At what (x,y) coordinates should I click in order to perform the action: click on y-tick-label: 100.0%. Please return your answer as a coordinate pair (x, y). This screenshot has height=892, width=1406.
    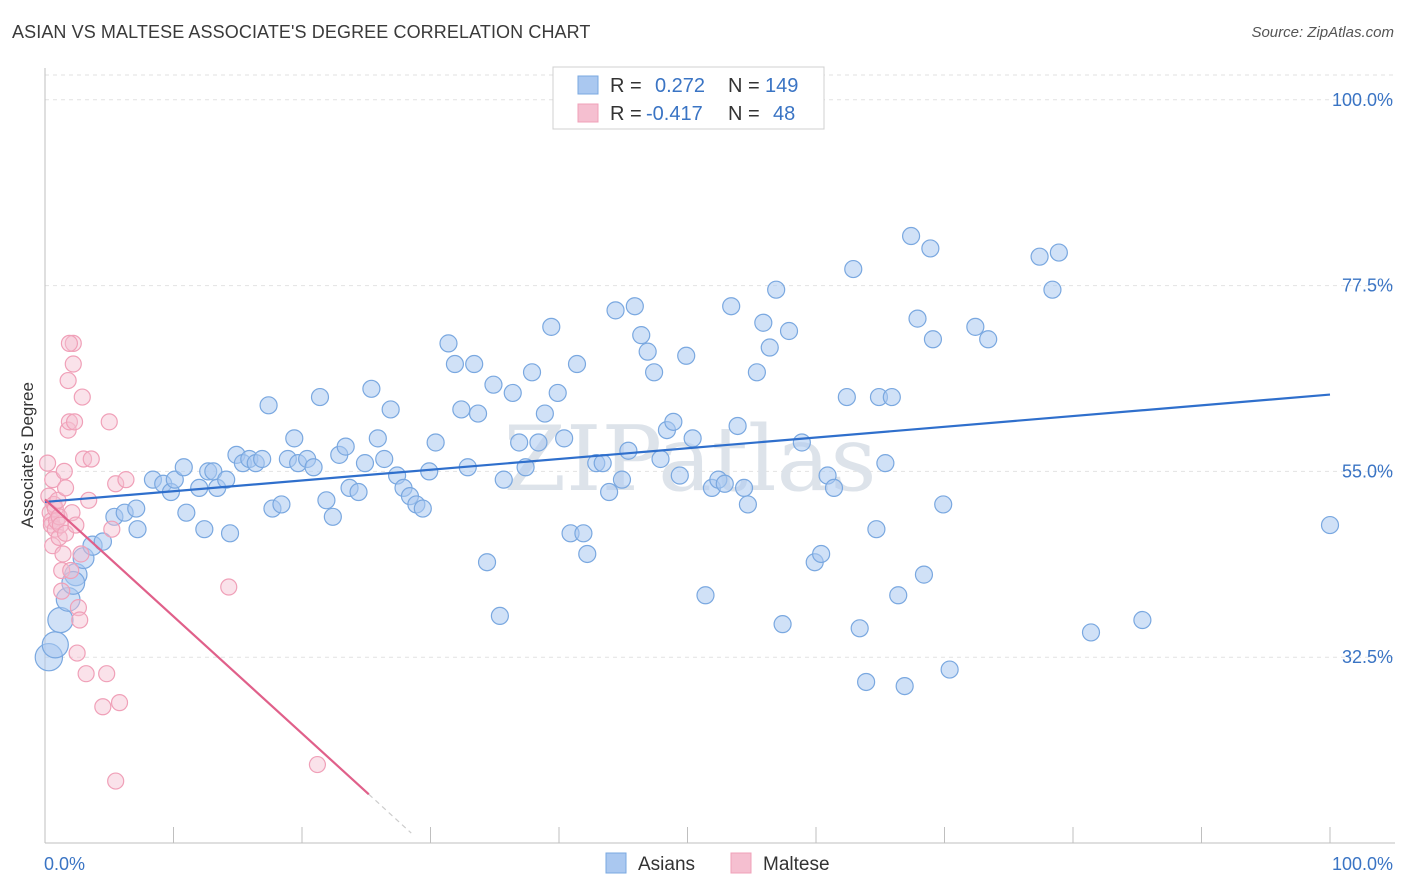
    Looking at the image, I should click on (1362, 100).